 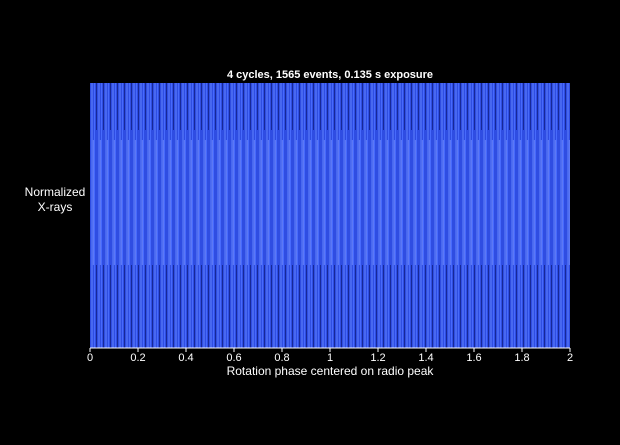 What do you see at coordinates (233, 358) in the screenshot?
I see `x-tick-label: 0.6` at bounding box center [233, 358].